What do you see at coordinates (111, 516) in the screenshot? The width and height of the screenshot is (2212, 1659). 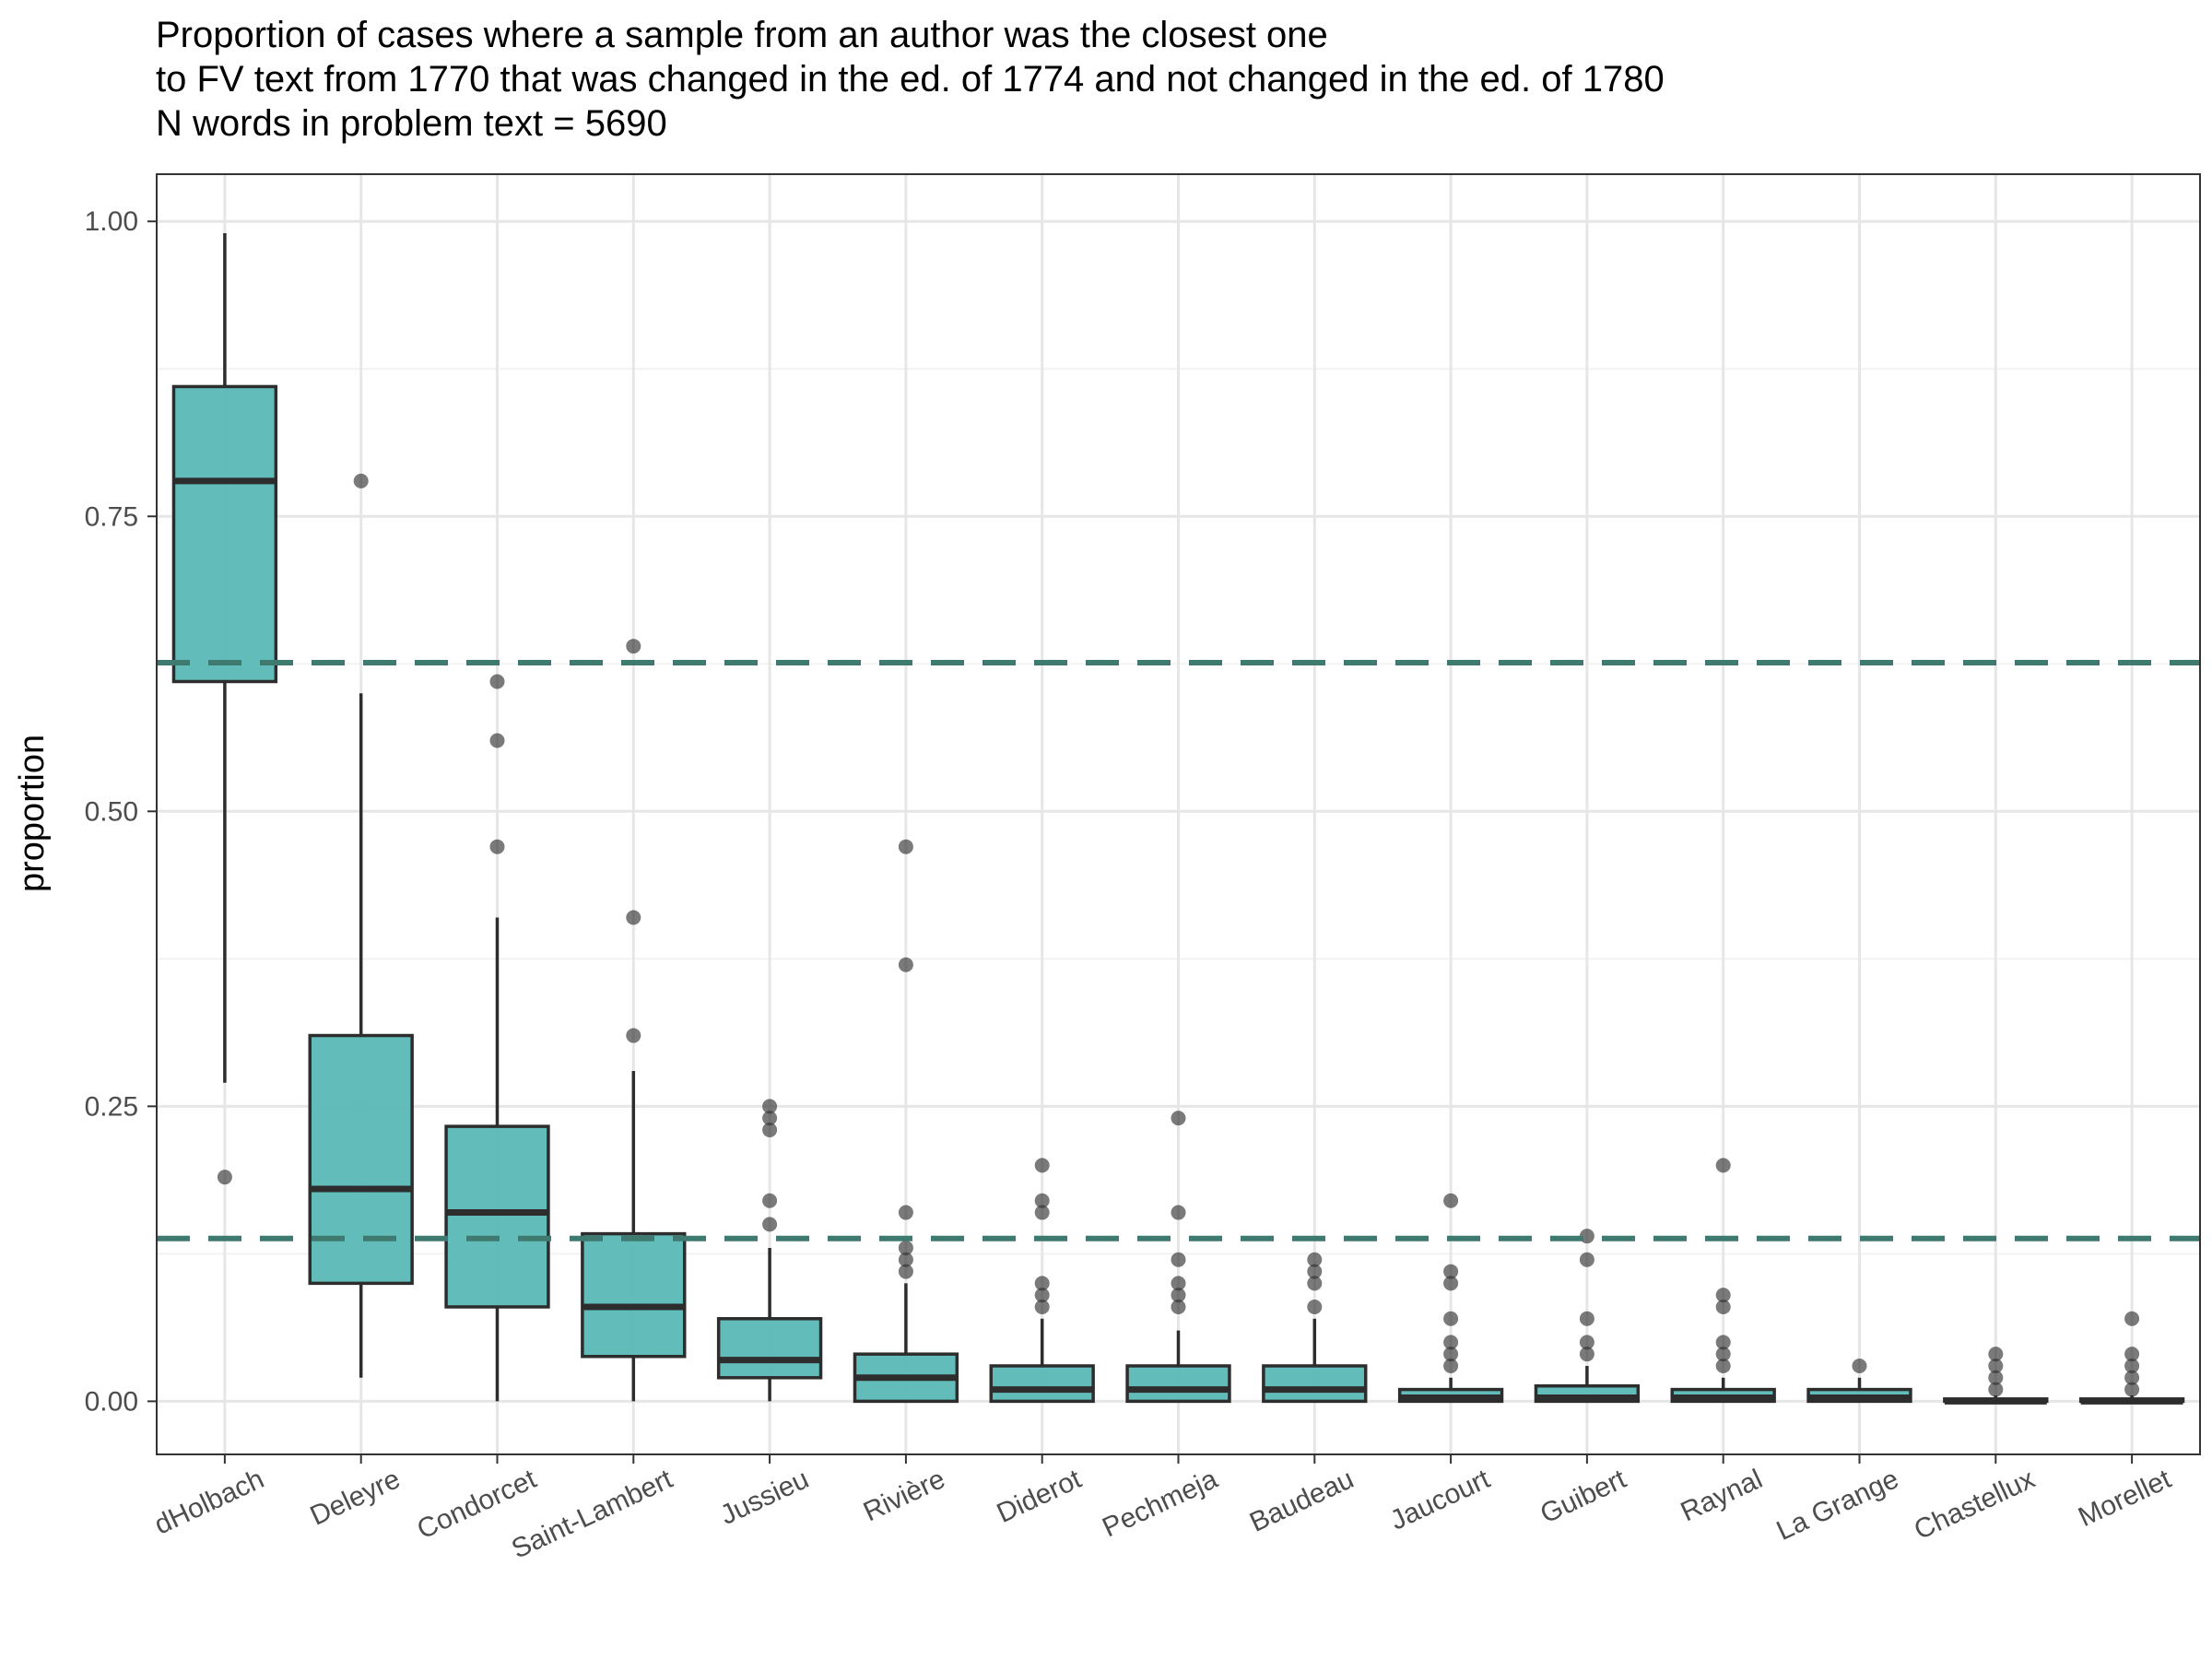 I see `y-tick-label: 0.75` at bounding box center [111, 516].